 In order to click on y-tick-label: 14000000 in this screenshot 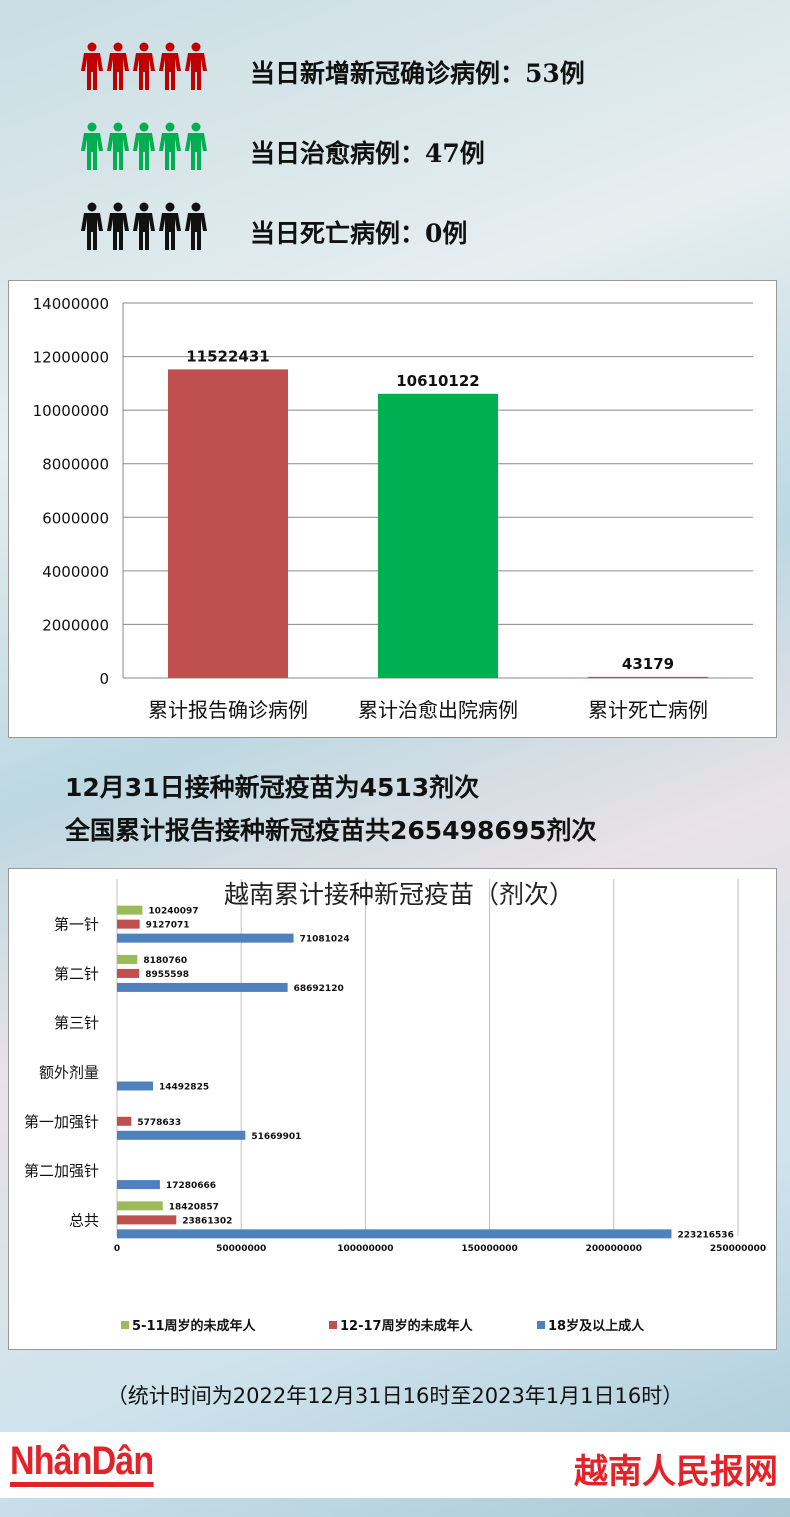, I will do `click(71, 304)`.